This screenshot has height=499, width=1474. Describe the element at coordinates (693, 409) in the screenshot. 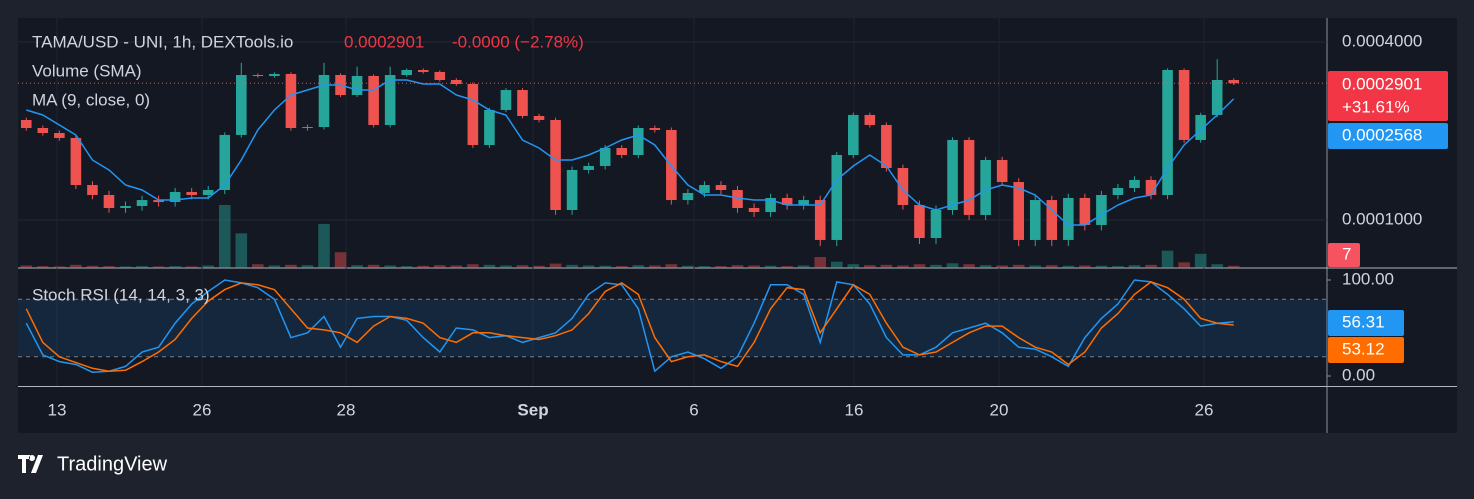

I see `x-tick-label: 6` at that location.